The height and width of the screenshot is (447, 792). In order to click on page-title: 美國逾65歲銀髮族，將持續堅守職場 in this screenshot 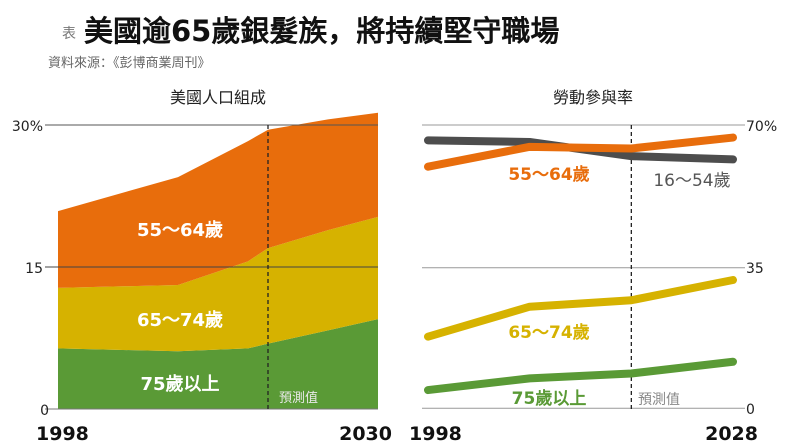, I will do `click(321, 31)`.